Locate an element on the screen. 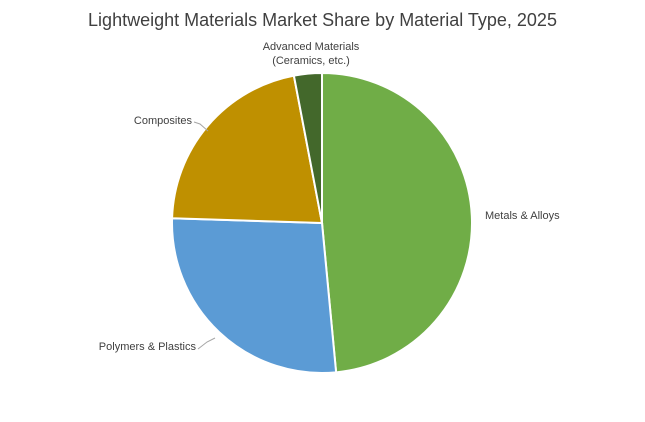 Image resolution: width=645 pixels, height=422 pixels. slice-label: Polymers & Plastics is located at coordinates (148, 347).